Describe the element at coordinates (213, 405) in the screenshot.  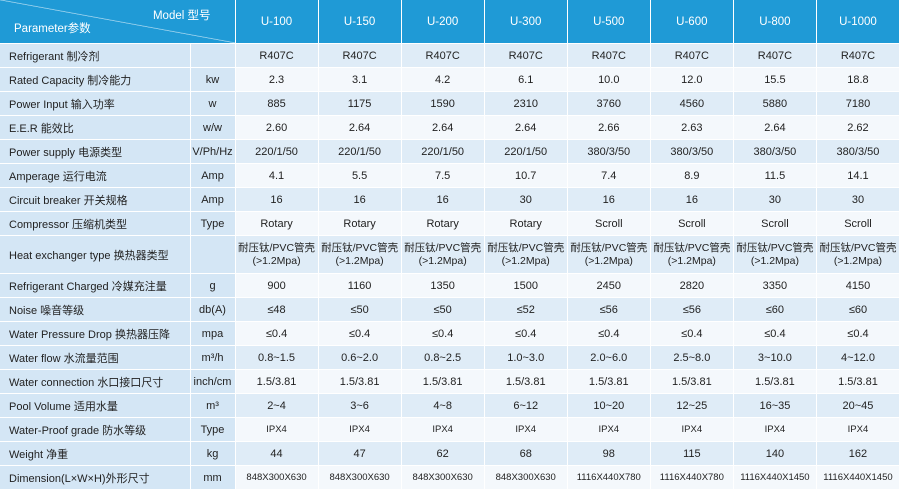
I see `unit: m³` at that location.